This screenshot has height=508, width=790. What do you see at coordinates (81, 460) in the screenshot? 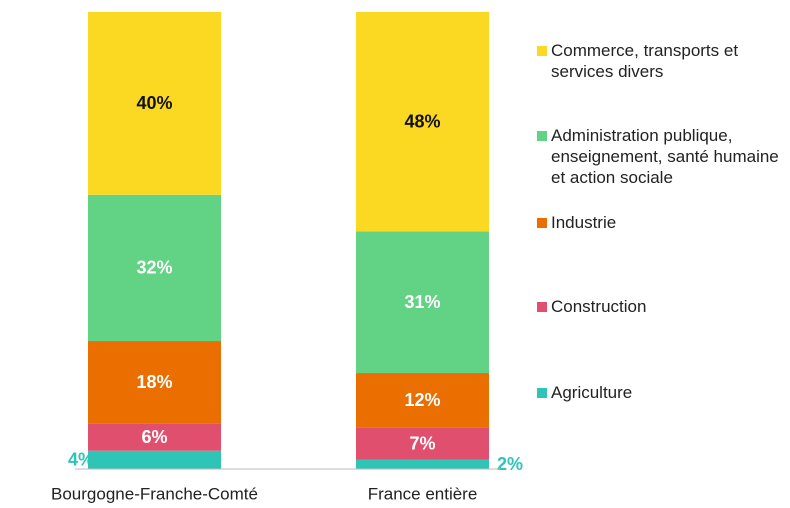
I see `value-label: 4%` at bounding box center [81, 460].